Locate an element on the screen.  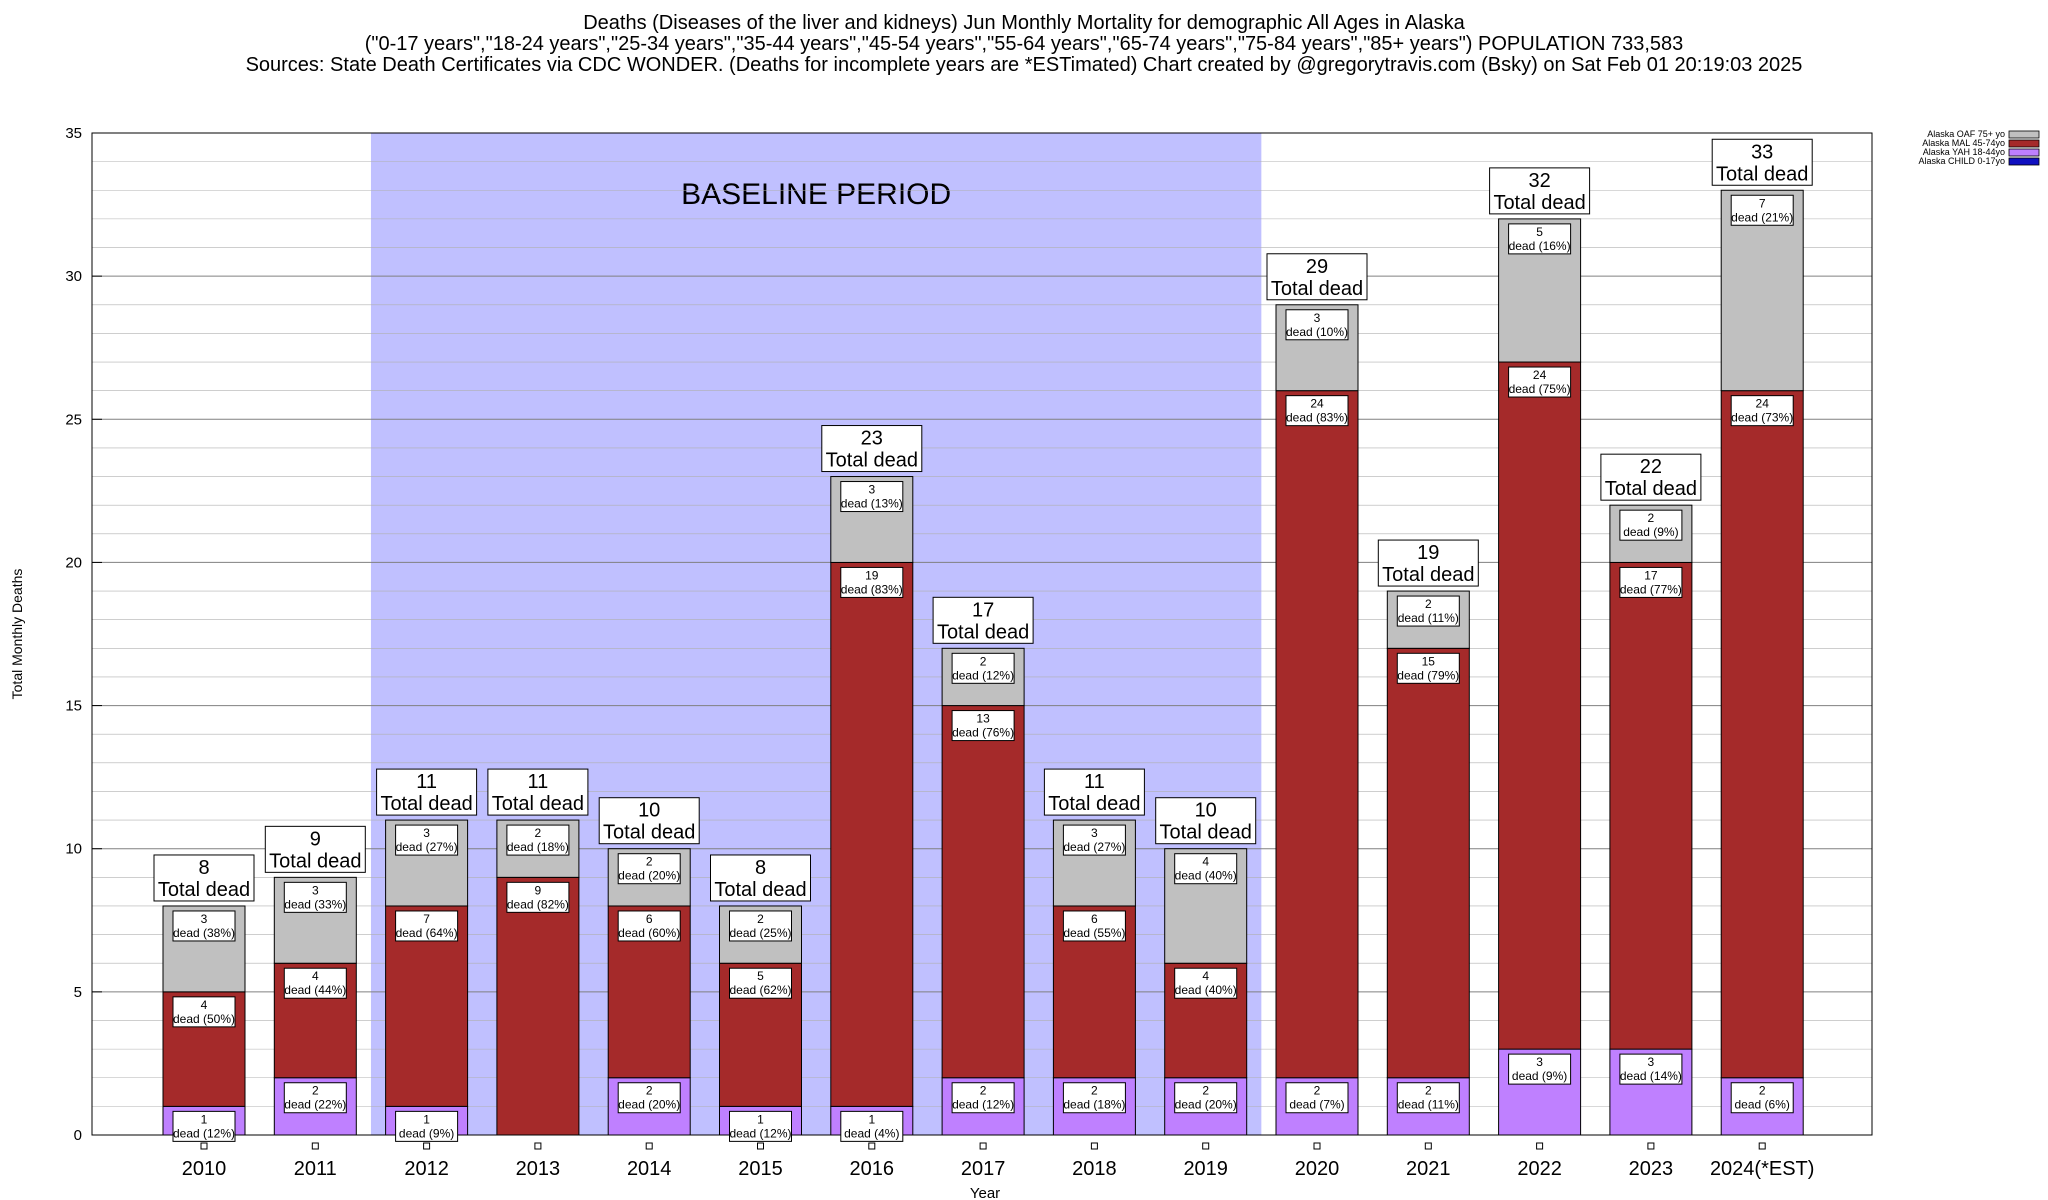
segment-percent-label: dead (38%) is located at coordinates (204, 933).